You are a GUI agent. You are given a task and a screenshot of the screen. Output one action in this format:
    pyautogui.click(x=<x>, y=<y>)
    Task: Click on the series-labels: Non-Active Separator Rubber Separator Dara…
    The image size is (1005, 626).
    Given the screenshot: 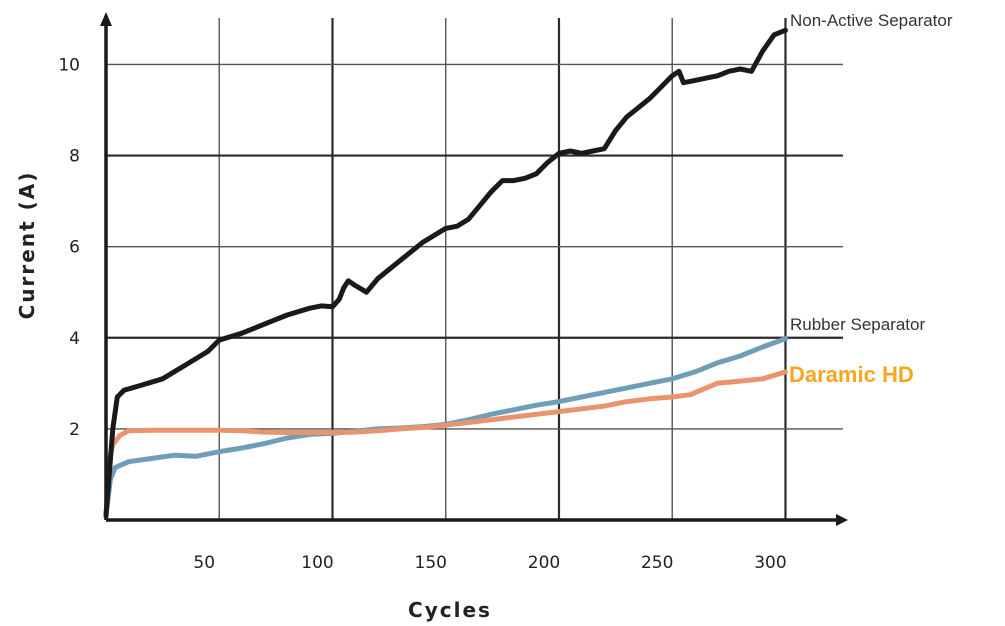 What is the action you would take?
    pyautogui.click(x=871, y=199)
    